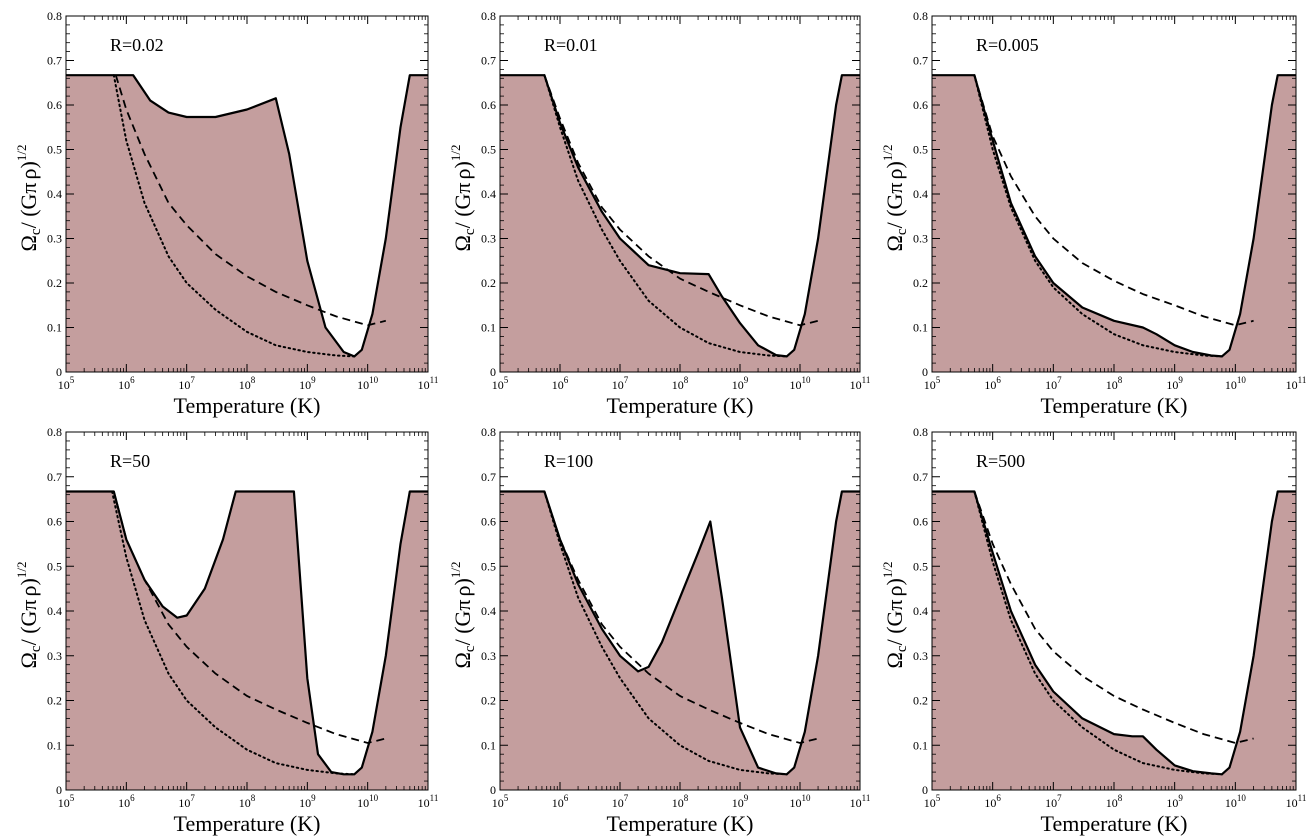  I want to click on panel-label: R=0.005, so click(1007, 45).